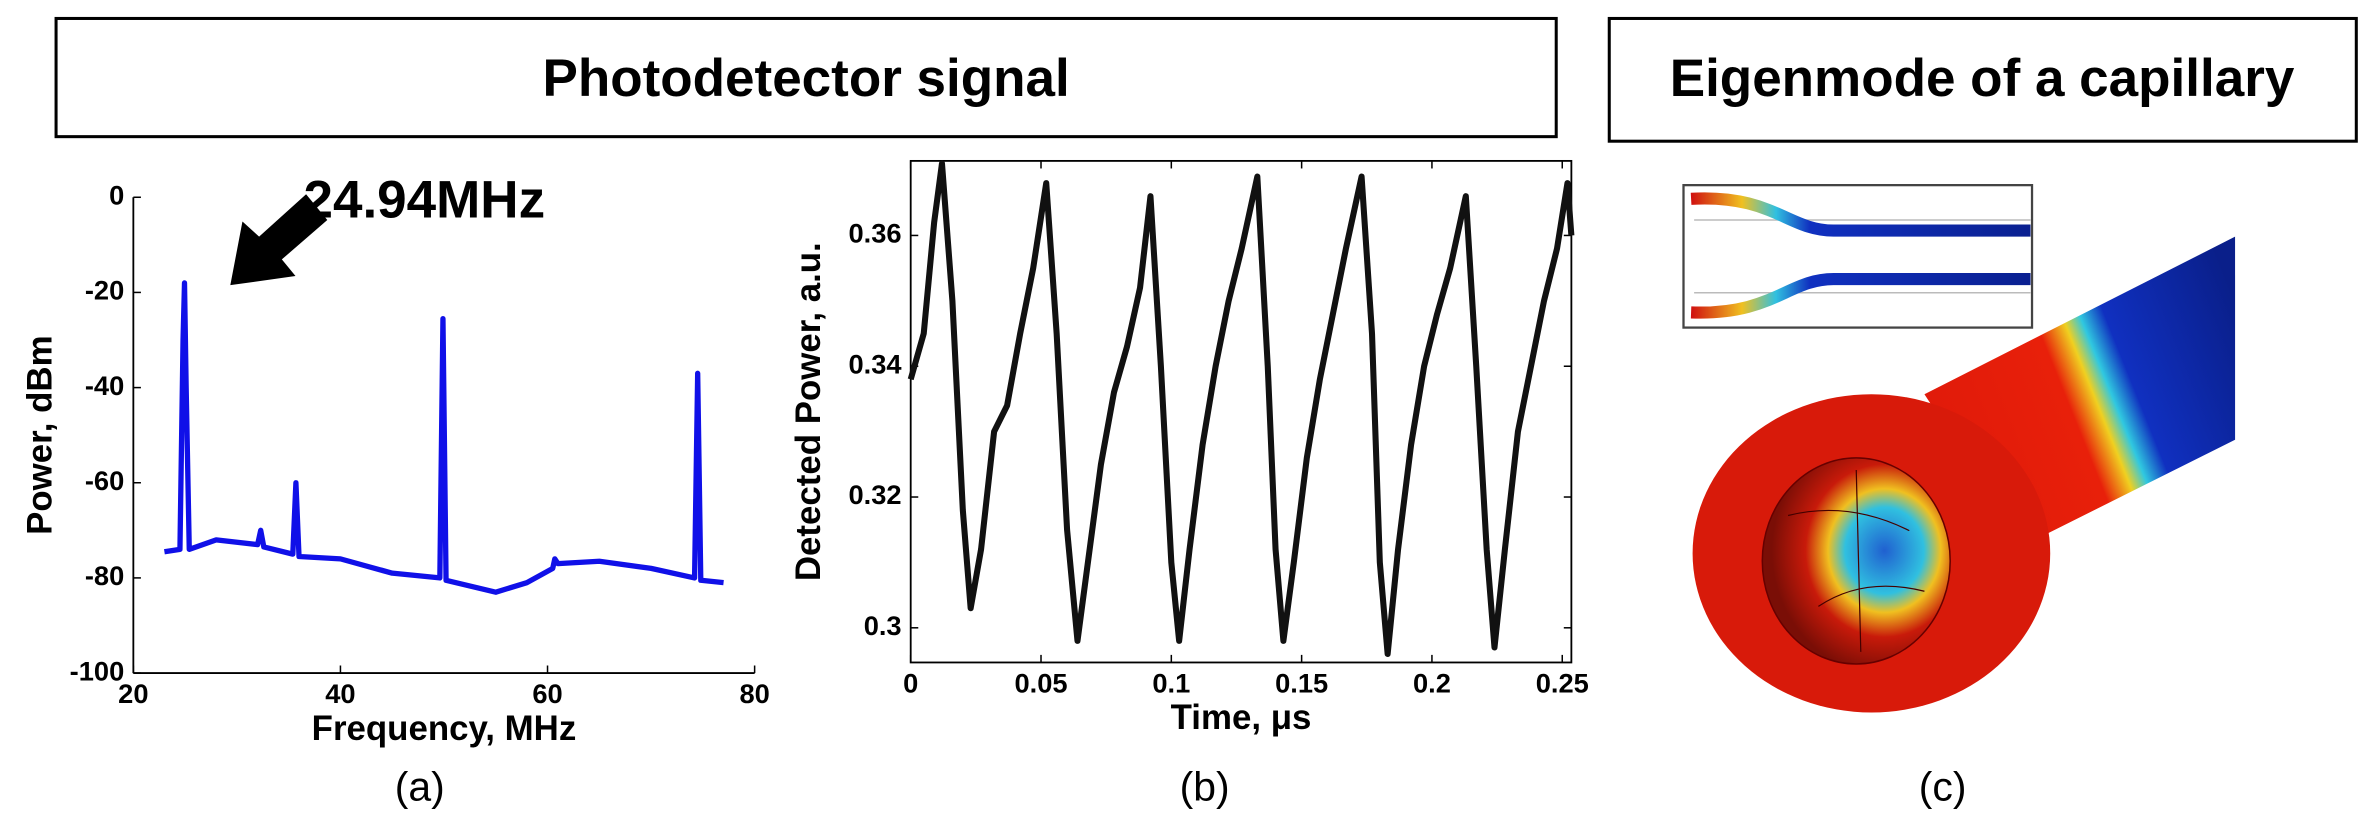  What do you see at coordinates (40, 434) in the screenshot?
I see `y-axis-label: Power, dBm` at bounding box center [40, 434].